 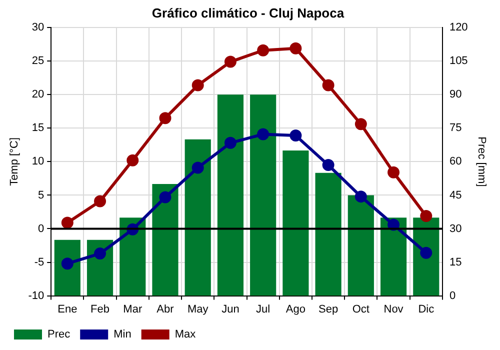 What do you see at coordinates (36, 296) in the screenshot?
I see `y-tick-label: -10` at bounding box center [36, 296].